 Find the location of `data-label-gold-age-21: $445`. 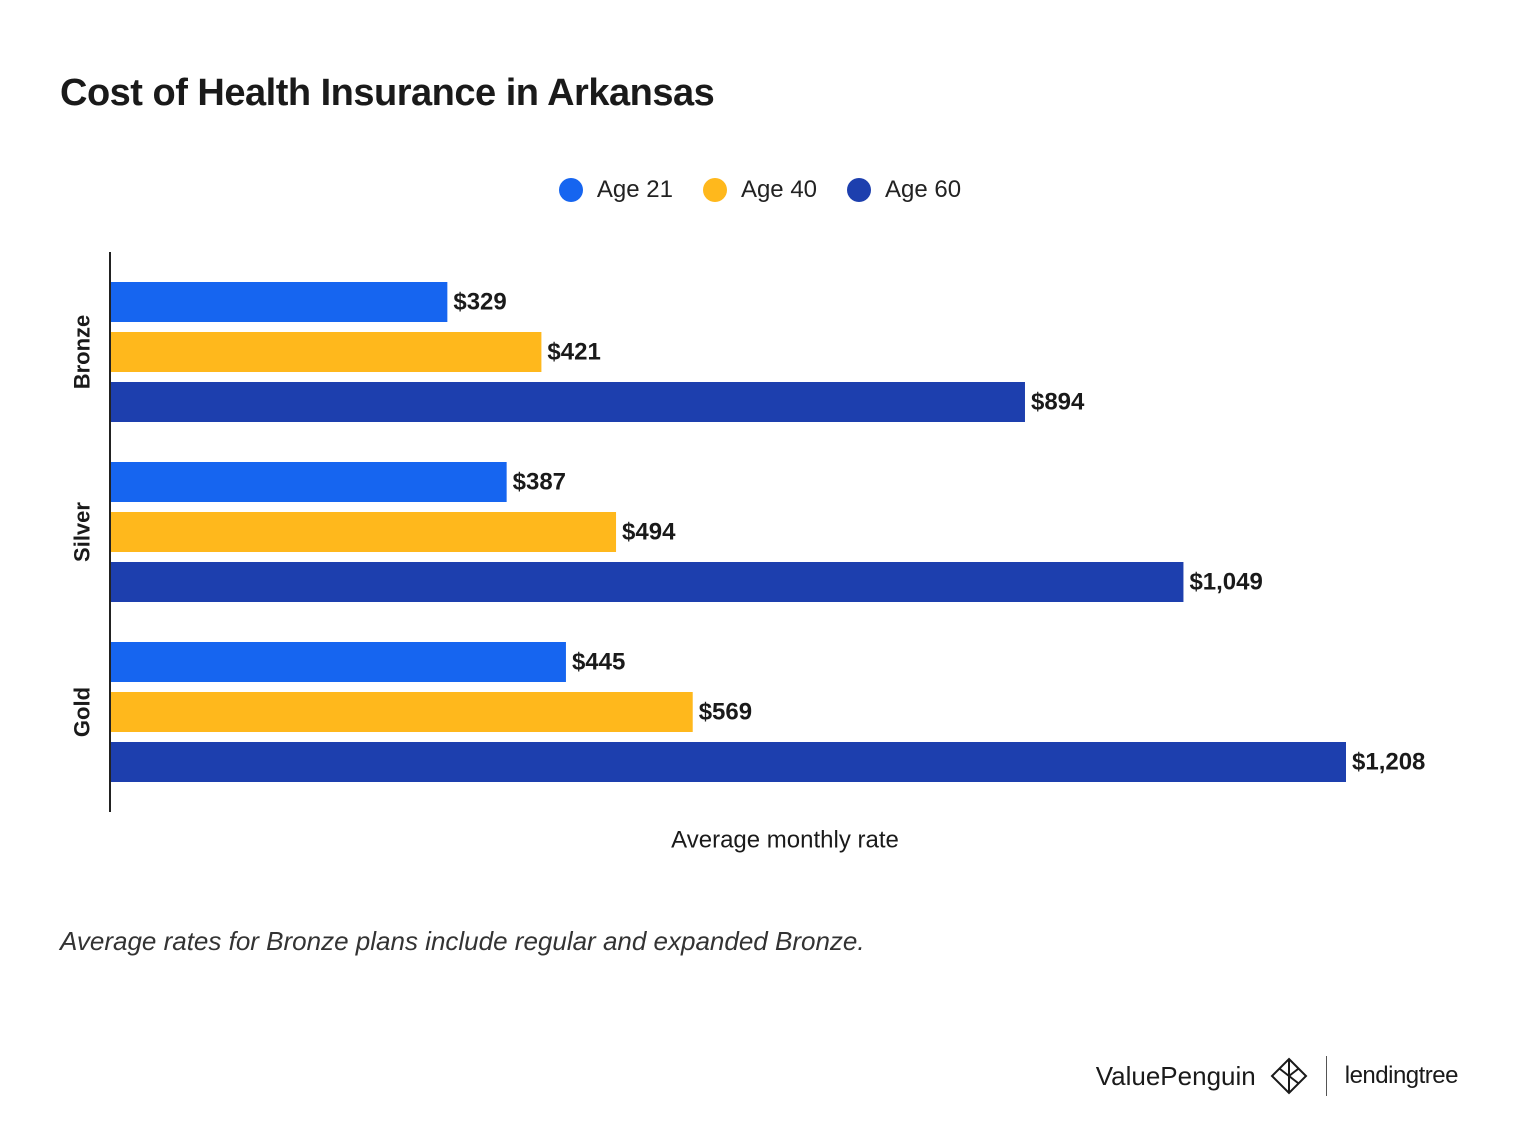

data-label-gold-age-21: $445 is located at coordinates (598, 662).